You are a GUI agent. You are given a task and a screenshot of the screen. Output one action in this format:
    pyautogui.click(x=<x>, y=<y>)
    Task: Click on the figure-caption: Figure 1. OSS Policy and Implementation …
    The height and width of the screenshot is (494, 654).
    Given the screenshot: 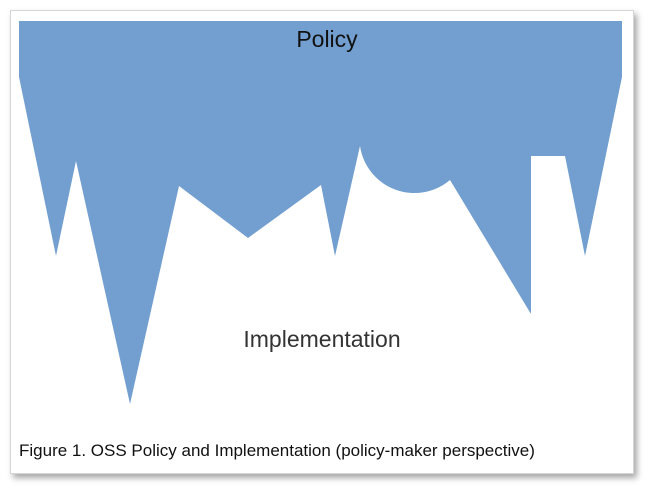 What is the action you would take?
    pyautogui.click(x=277, y=450)
    